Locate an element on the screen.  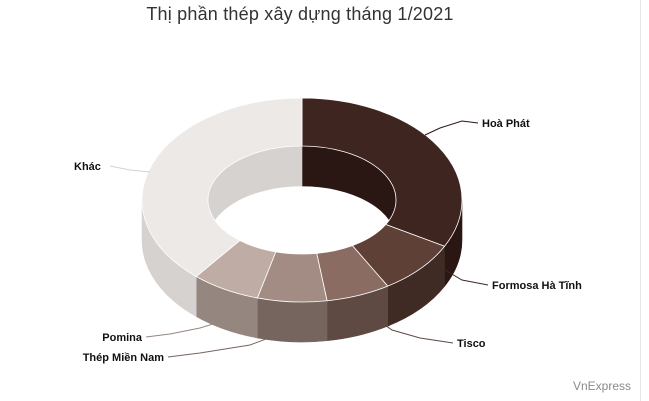
leader-line-hoa-phat is located at coordinates (451, 128).